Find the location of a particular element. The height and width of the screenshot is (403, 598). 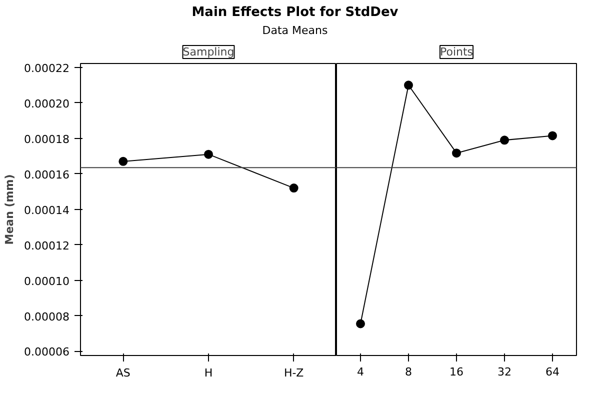

y-tick-label: 0.00018 is located at coordinates (47, 139).